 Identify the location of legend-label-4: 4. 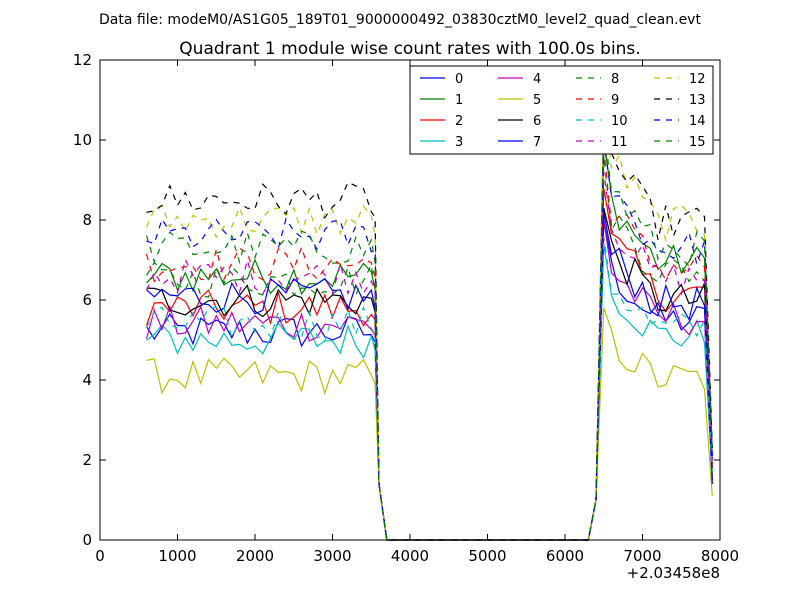
(537, 79).